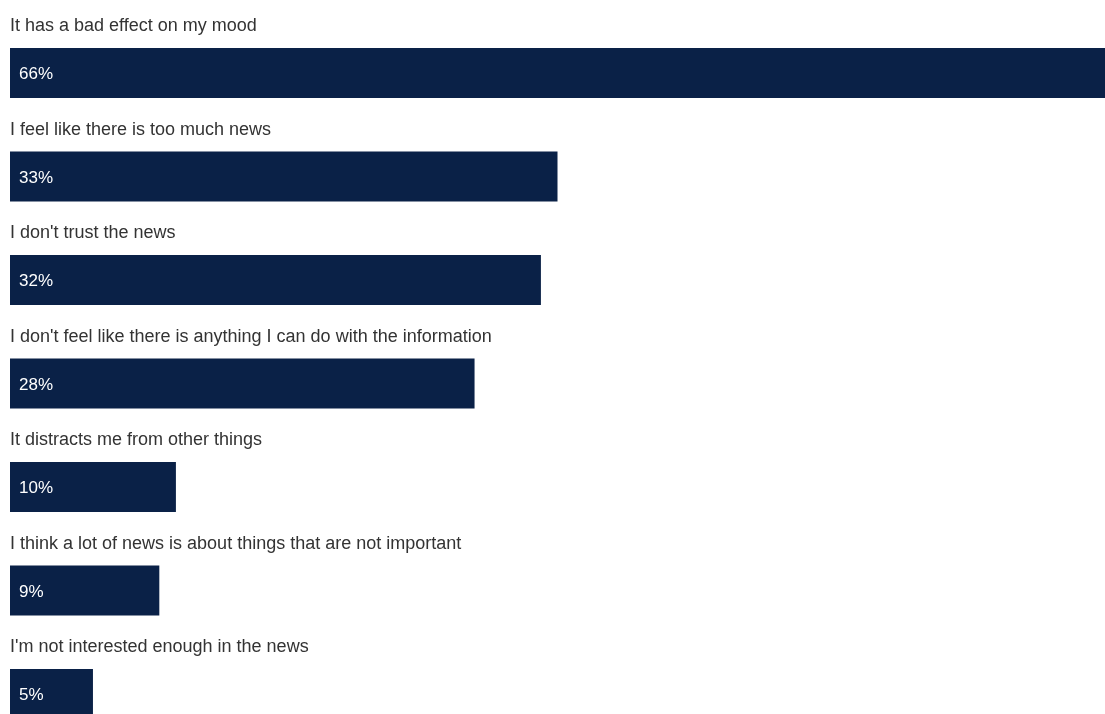 This screenshot has height=714, width=1105. Describe the element at coordinates (93, 232) in the screenshot. I see `y-tick-label: I don't trust the news` at that location.